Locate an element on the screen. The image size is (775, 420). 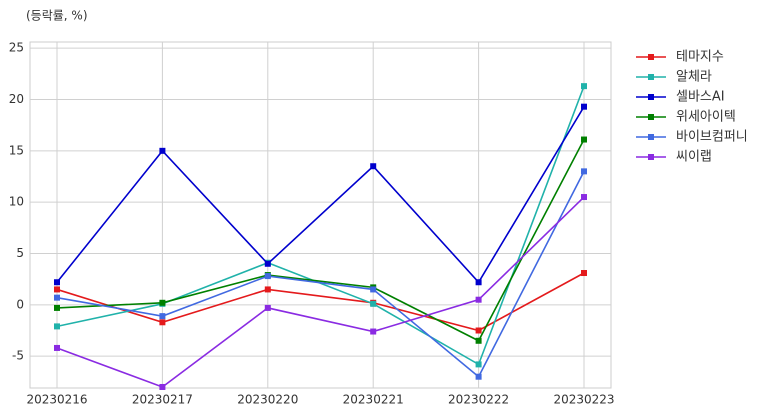
legend-label: 위세아이텍 is located at coordinates (706, 117).